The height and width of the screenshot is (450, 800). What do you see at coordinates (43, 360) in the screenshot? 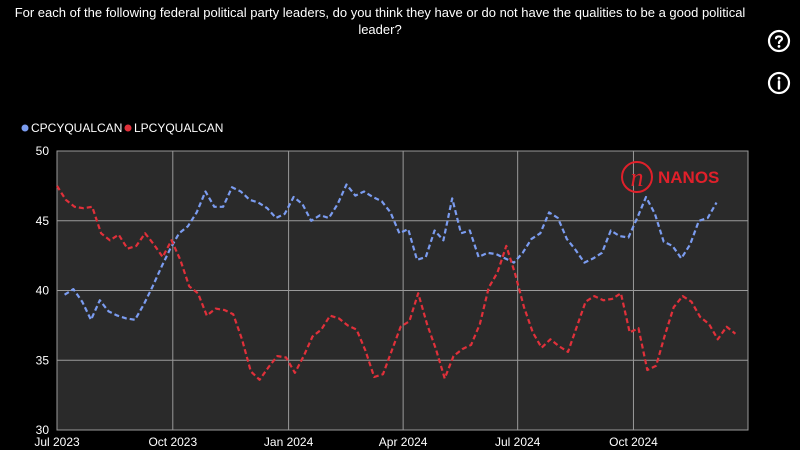
I see `y-tick-label: 35` at bounding box center [43, 360].